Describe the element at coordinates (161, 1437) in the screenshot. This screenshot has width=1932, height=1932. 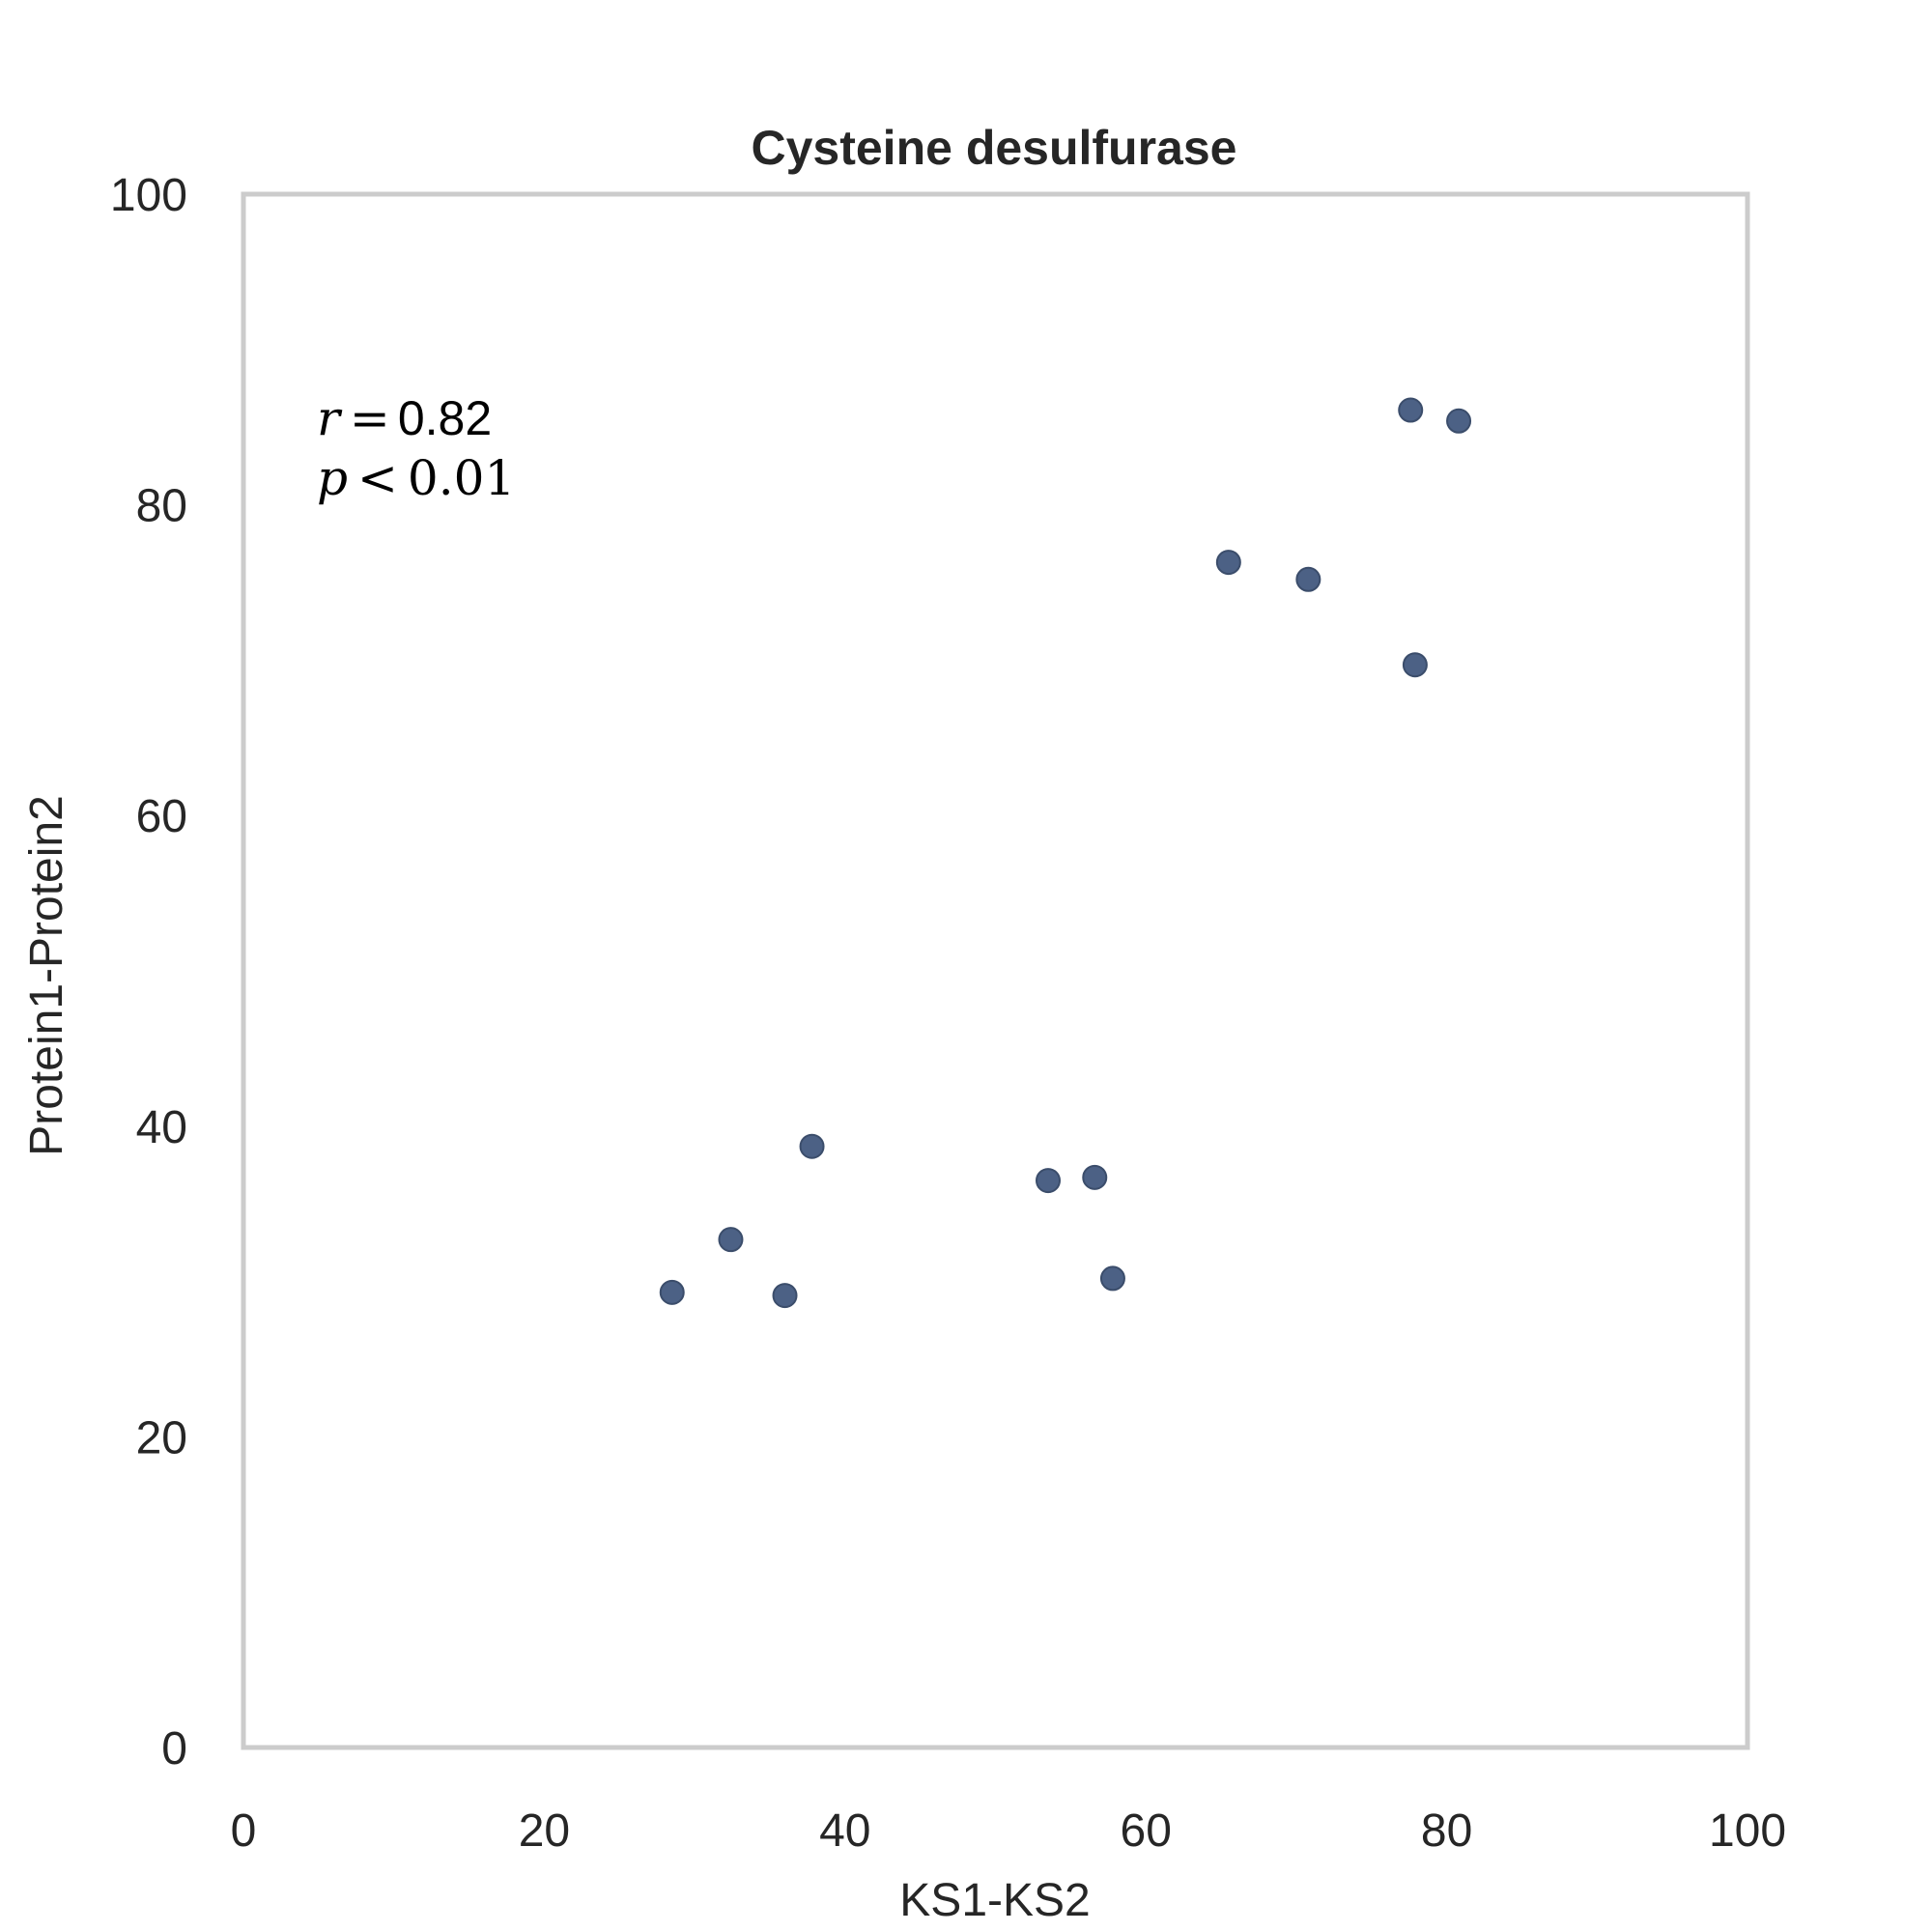
I see `y-tick-label: 20` at that location.